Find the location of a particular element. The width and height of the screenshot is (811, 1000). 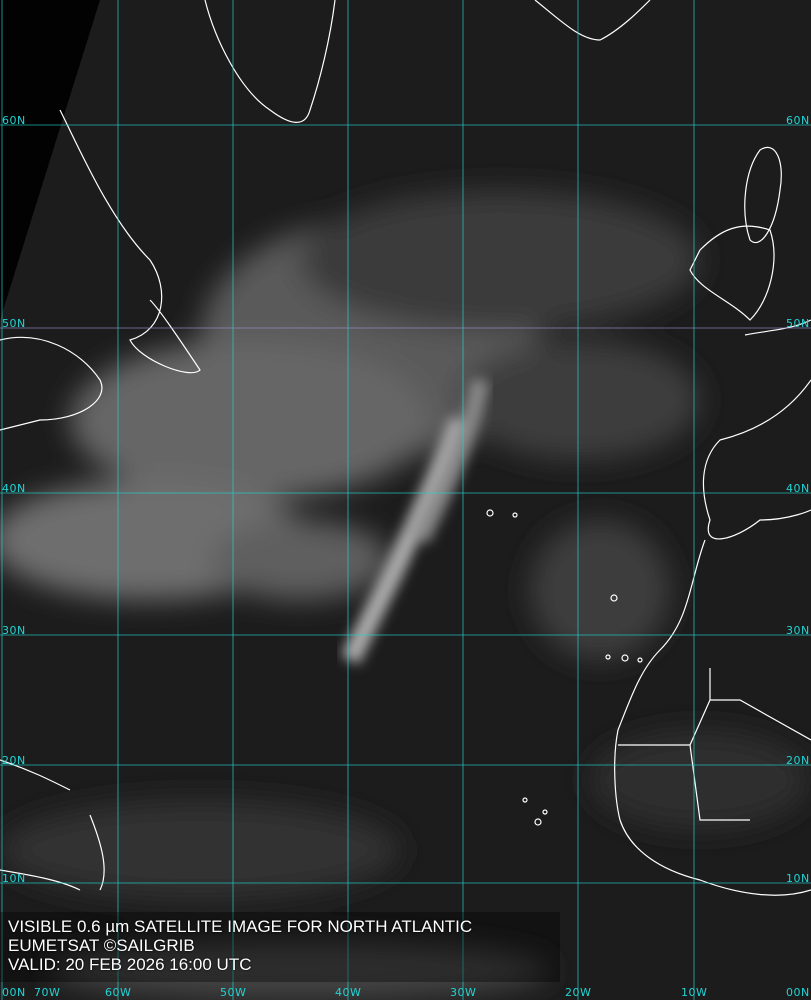

lat-label-30n: 30N is located at coordinates (14, 630).